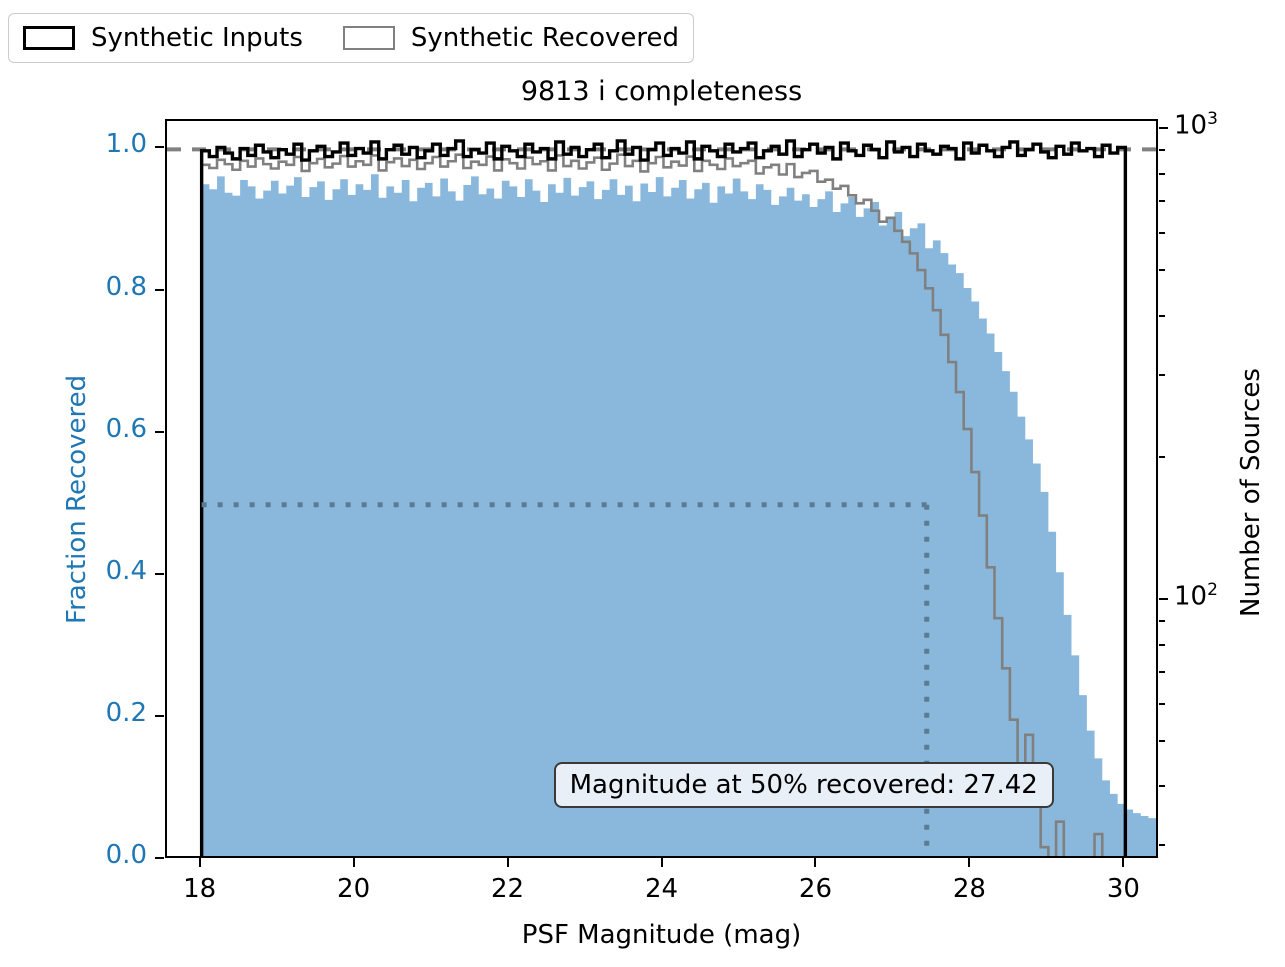 This screenshot has width=1285, height=967. Describe the element at coordinates (1123, 889) in the screenshot. I see `x-tick-label: 30` at that location.